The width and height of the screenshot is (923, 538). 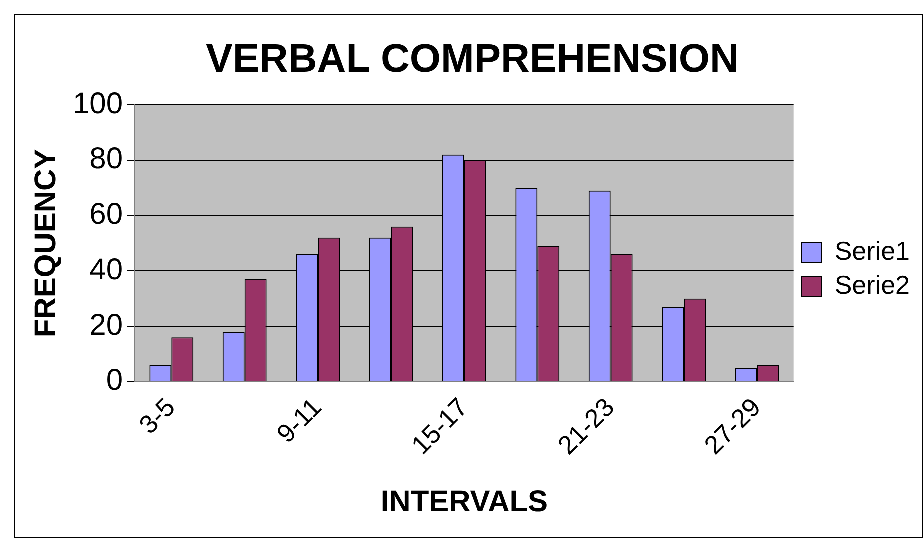 I want to click on y-tick-label: 20, so click(x=107, y=325).